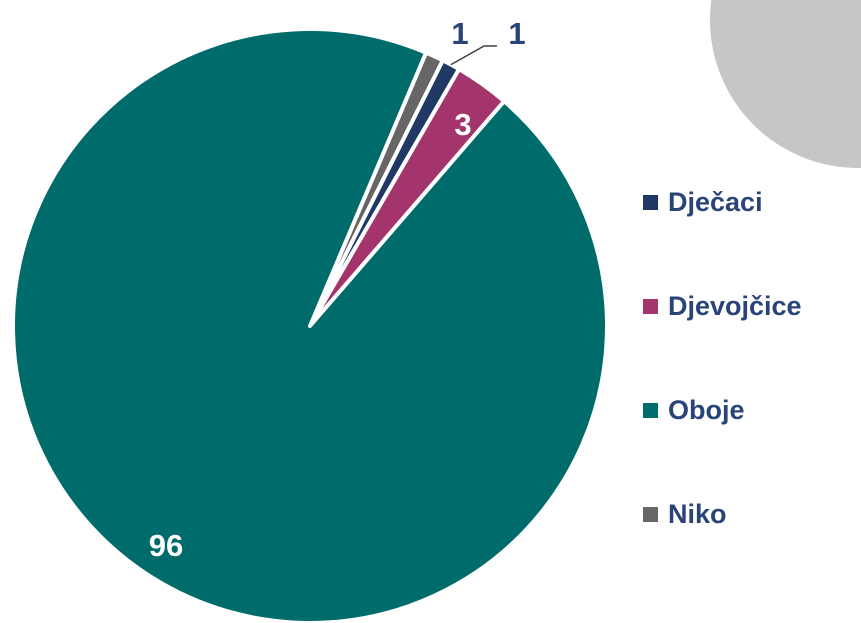 This screenshot has height=623, width=861. I want to click on legend-item-djecaci: Dječaci, so click(750, 202).